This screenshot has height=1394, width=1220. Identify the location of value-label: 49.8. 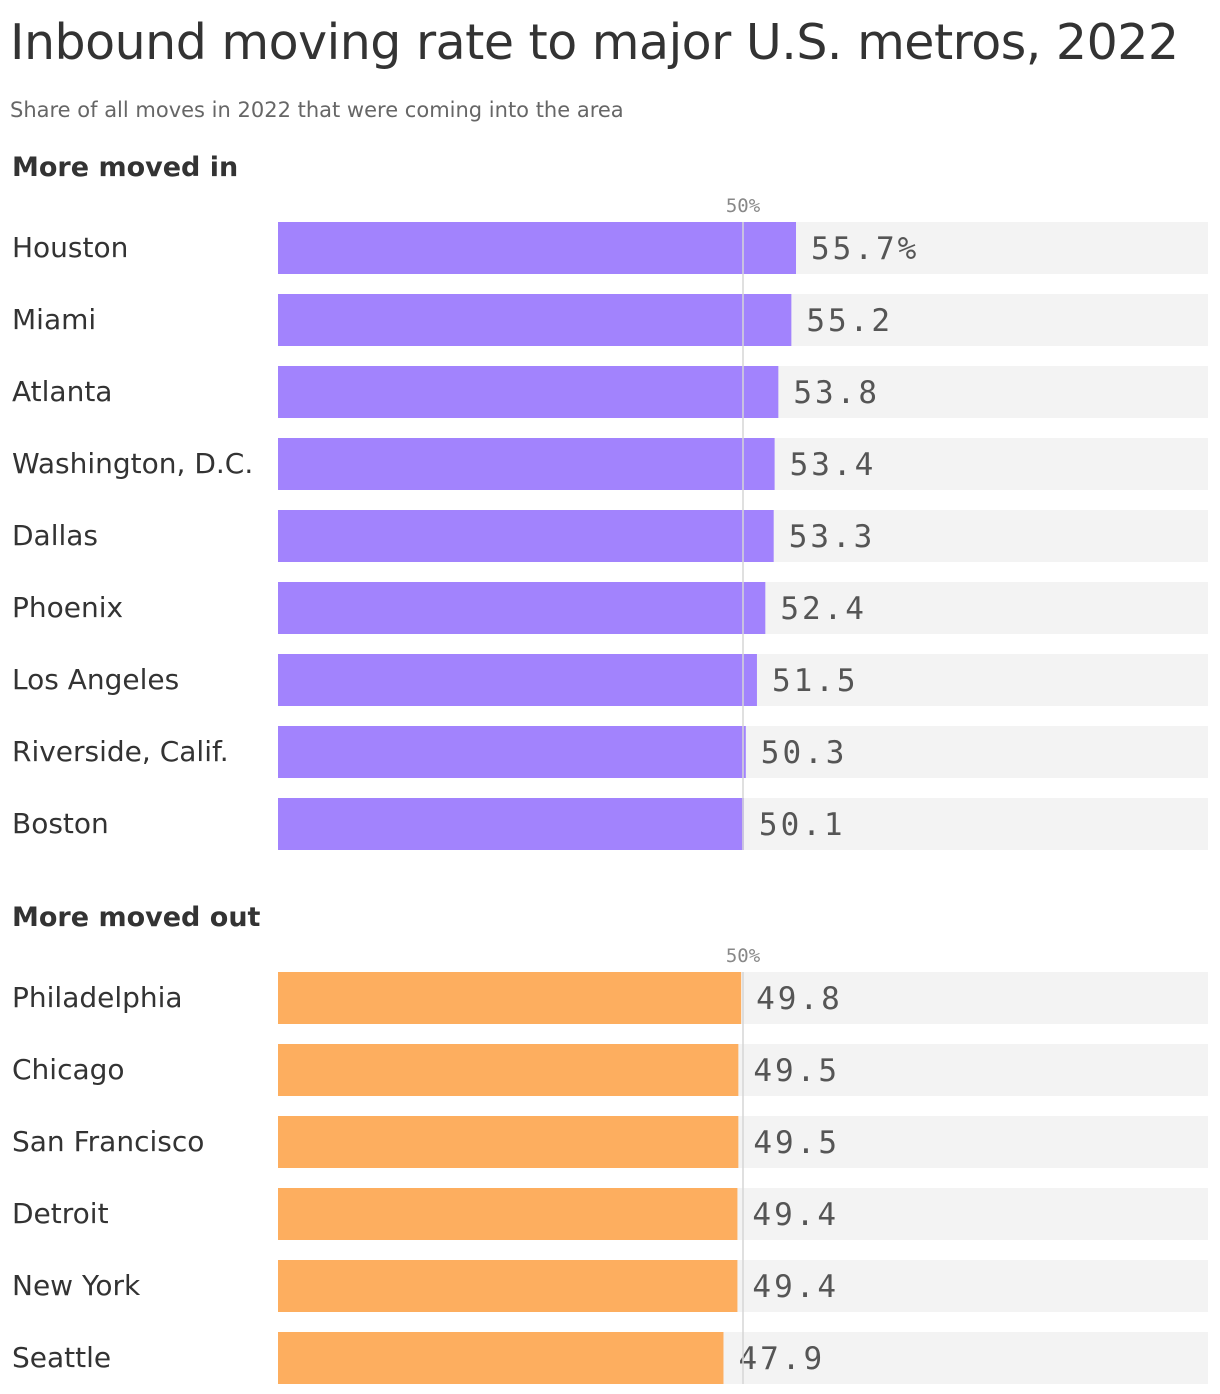
(799, 999).